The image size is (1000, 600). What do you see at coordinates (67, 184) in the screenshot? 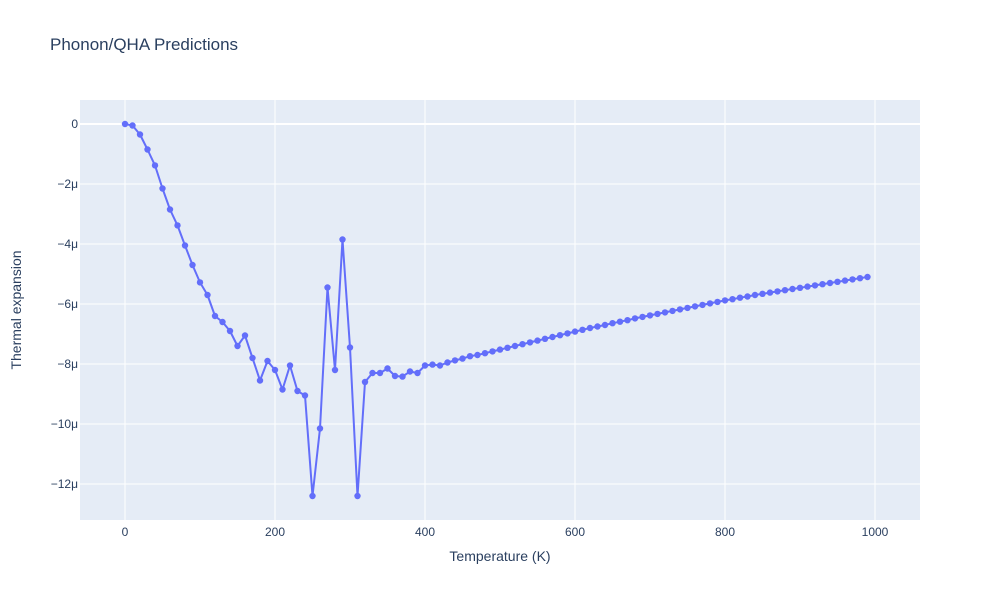
I see `y-tick-label: −2μ` at bounding box center [67, 184].